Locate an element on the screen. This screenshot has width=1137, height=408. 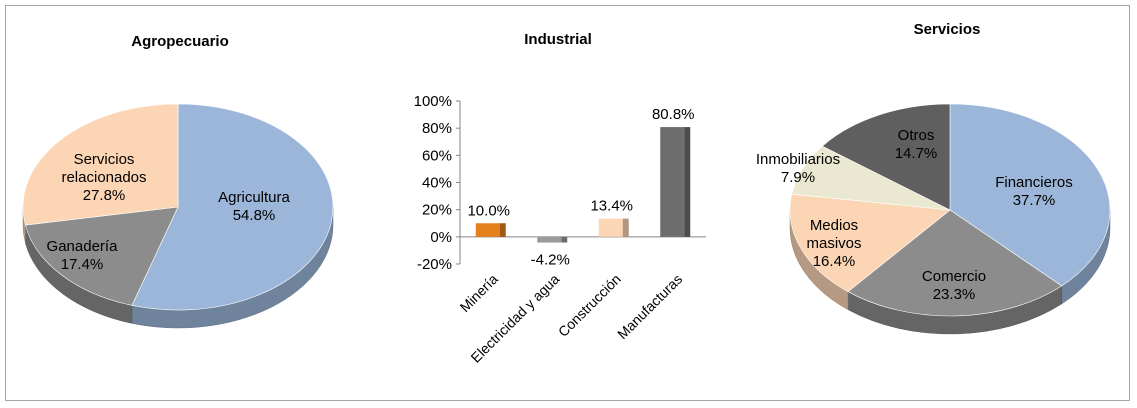
serv-slice-financieros is located at coordinates (1030, 195).